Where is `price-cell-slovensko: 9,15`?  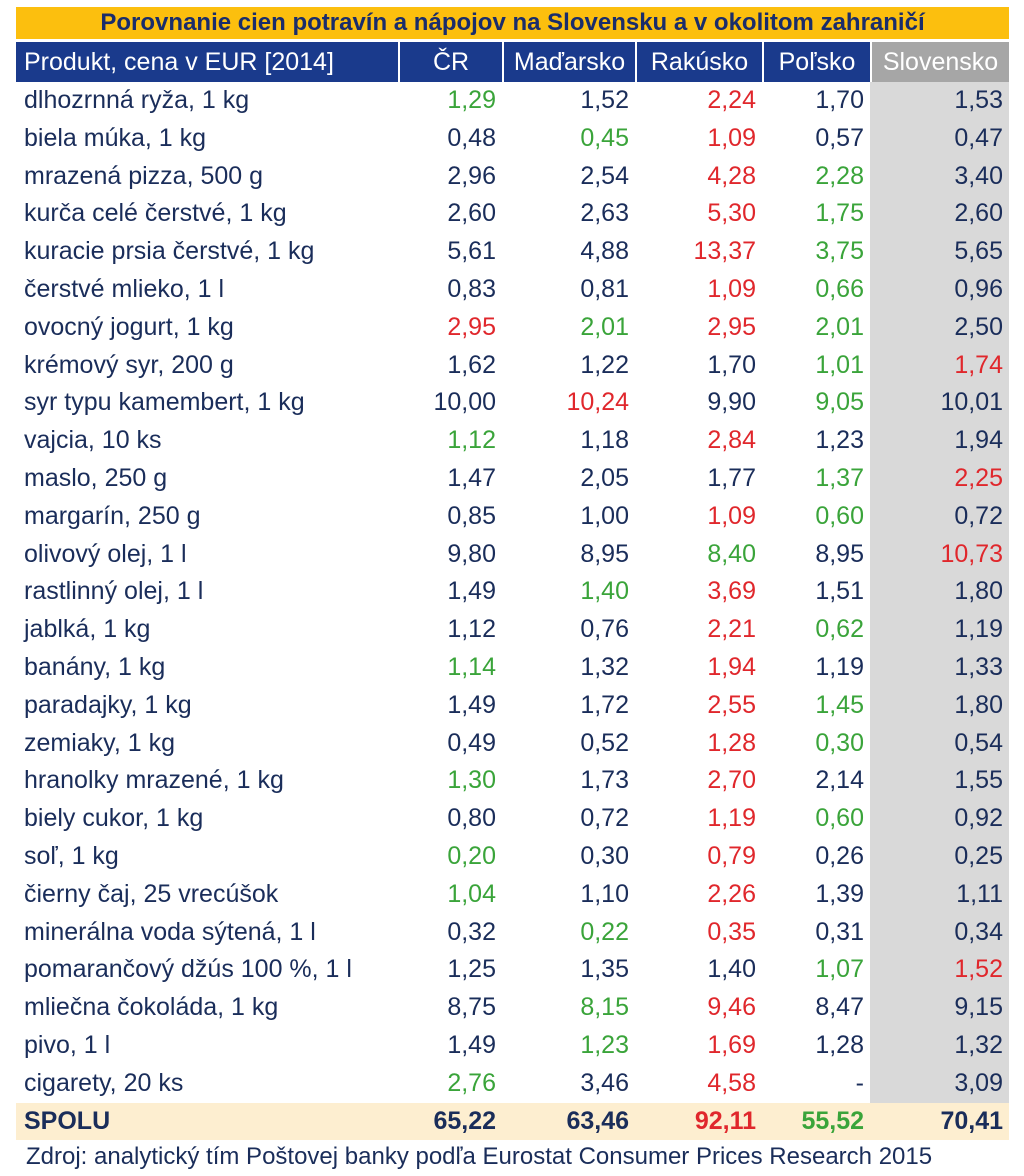 price-cell-slovensko: 9,15 is located at coordinates (939, 1008).